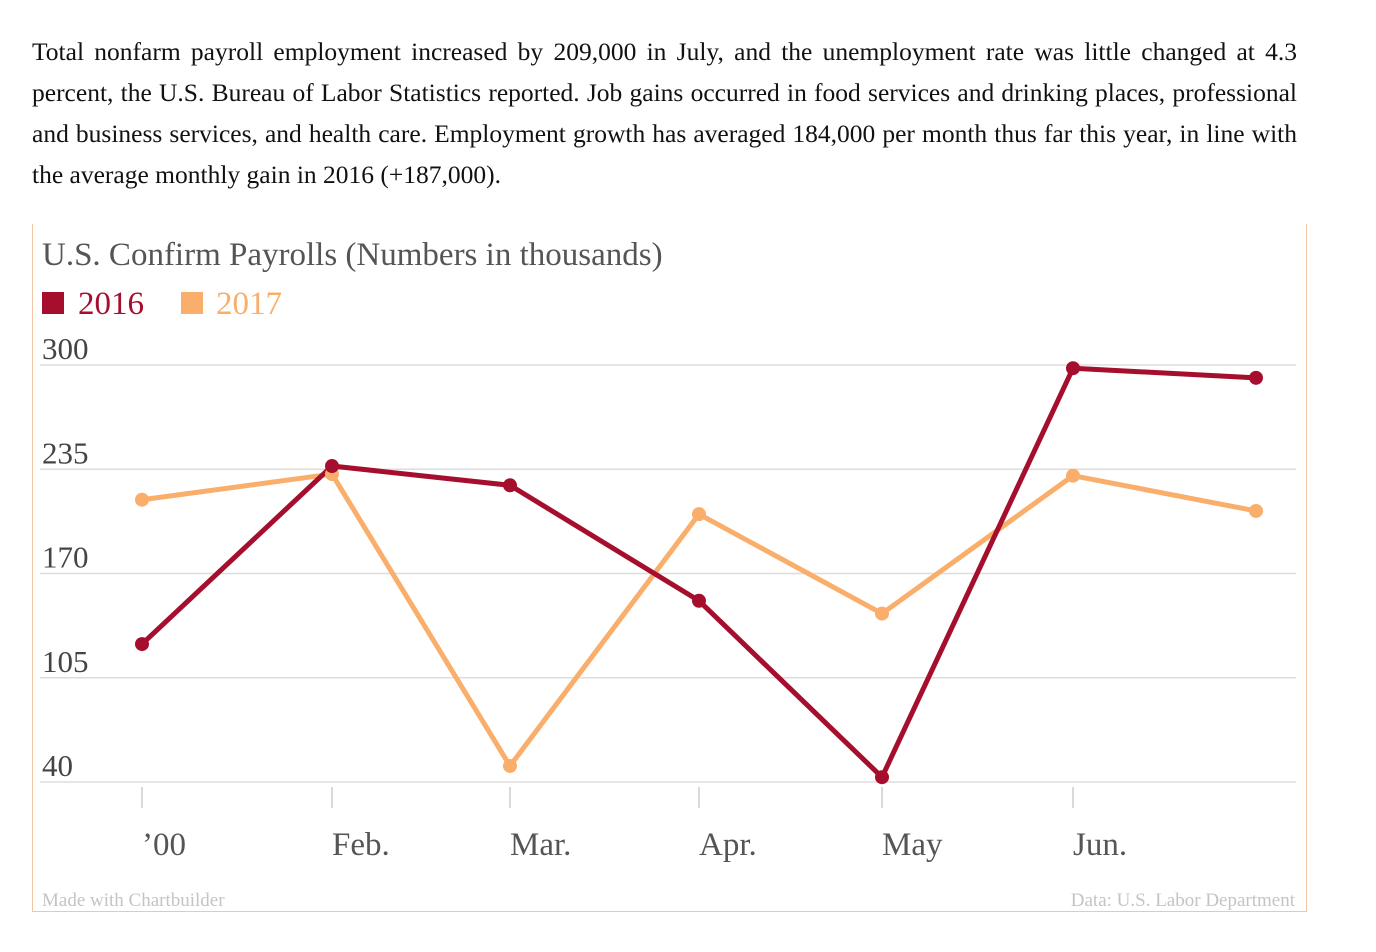 The height and width of the screenshot is (952, 1376). What do you see at coordinates (57, 765) in the screenshot?
I see `y-tick-label: 40` at bounding box center [57, 765].